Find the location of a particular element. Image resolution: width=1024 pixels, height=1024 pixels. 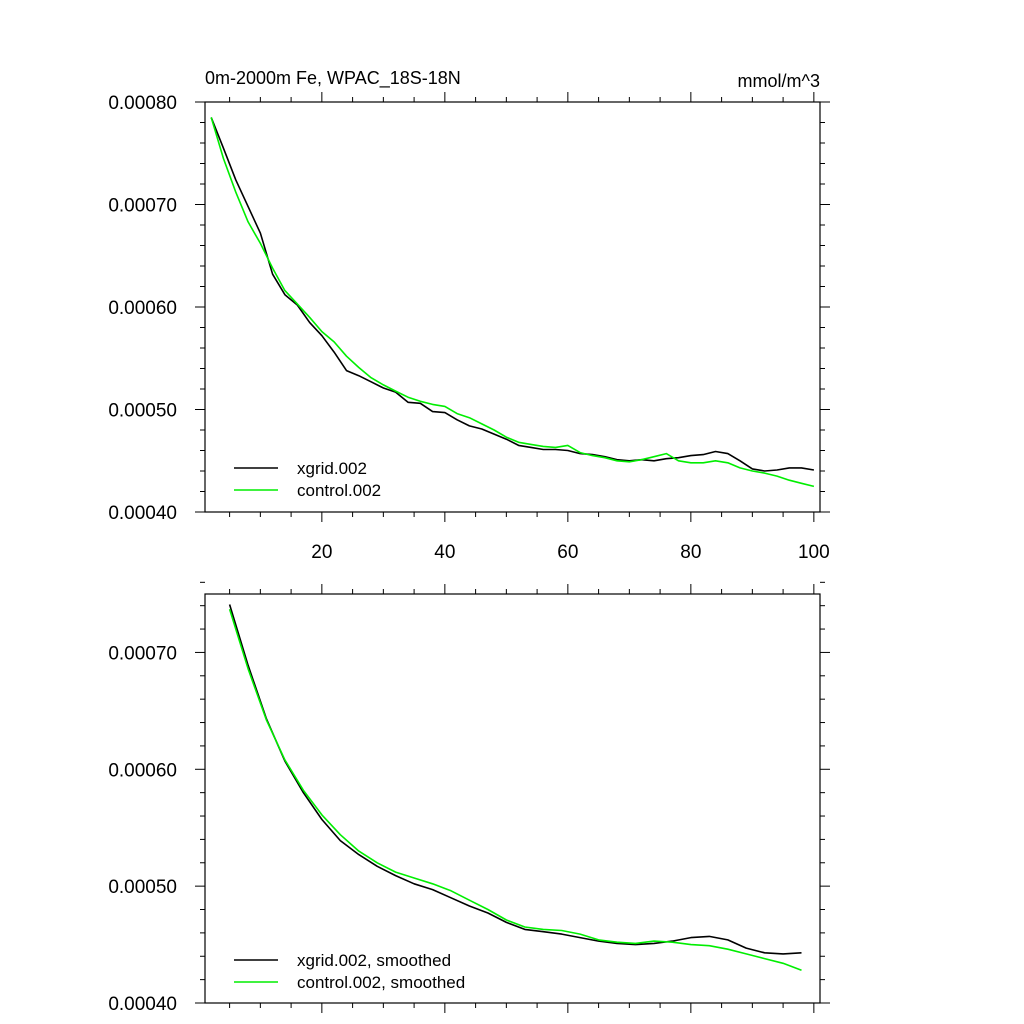

chart-1-title: 0m-2000m Fe, WPAC_18S-18N is located at coordinates (333, 78).